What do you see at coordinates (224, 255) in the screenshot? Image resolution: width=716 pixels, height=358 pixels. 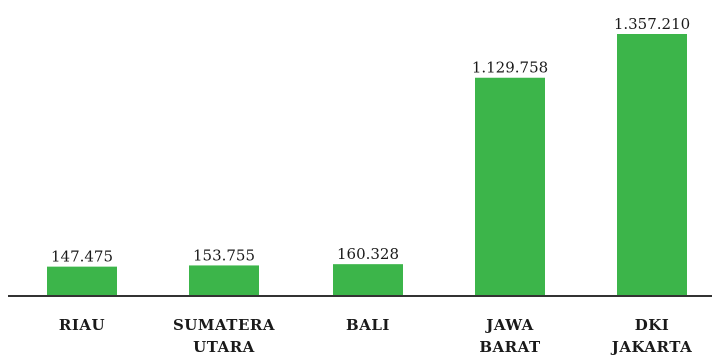 I see `value-label-1: 153.755` at bounding box center [224, 255].